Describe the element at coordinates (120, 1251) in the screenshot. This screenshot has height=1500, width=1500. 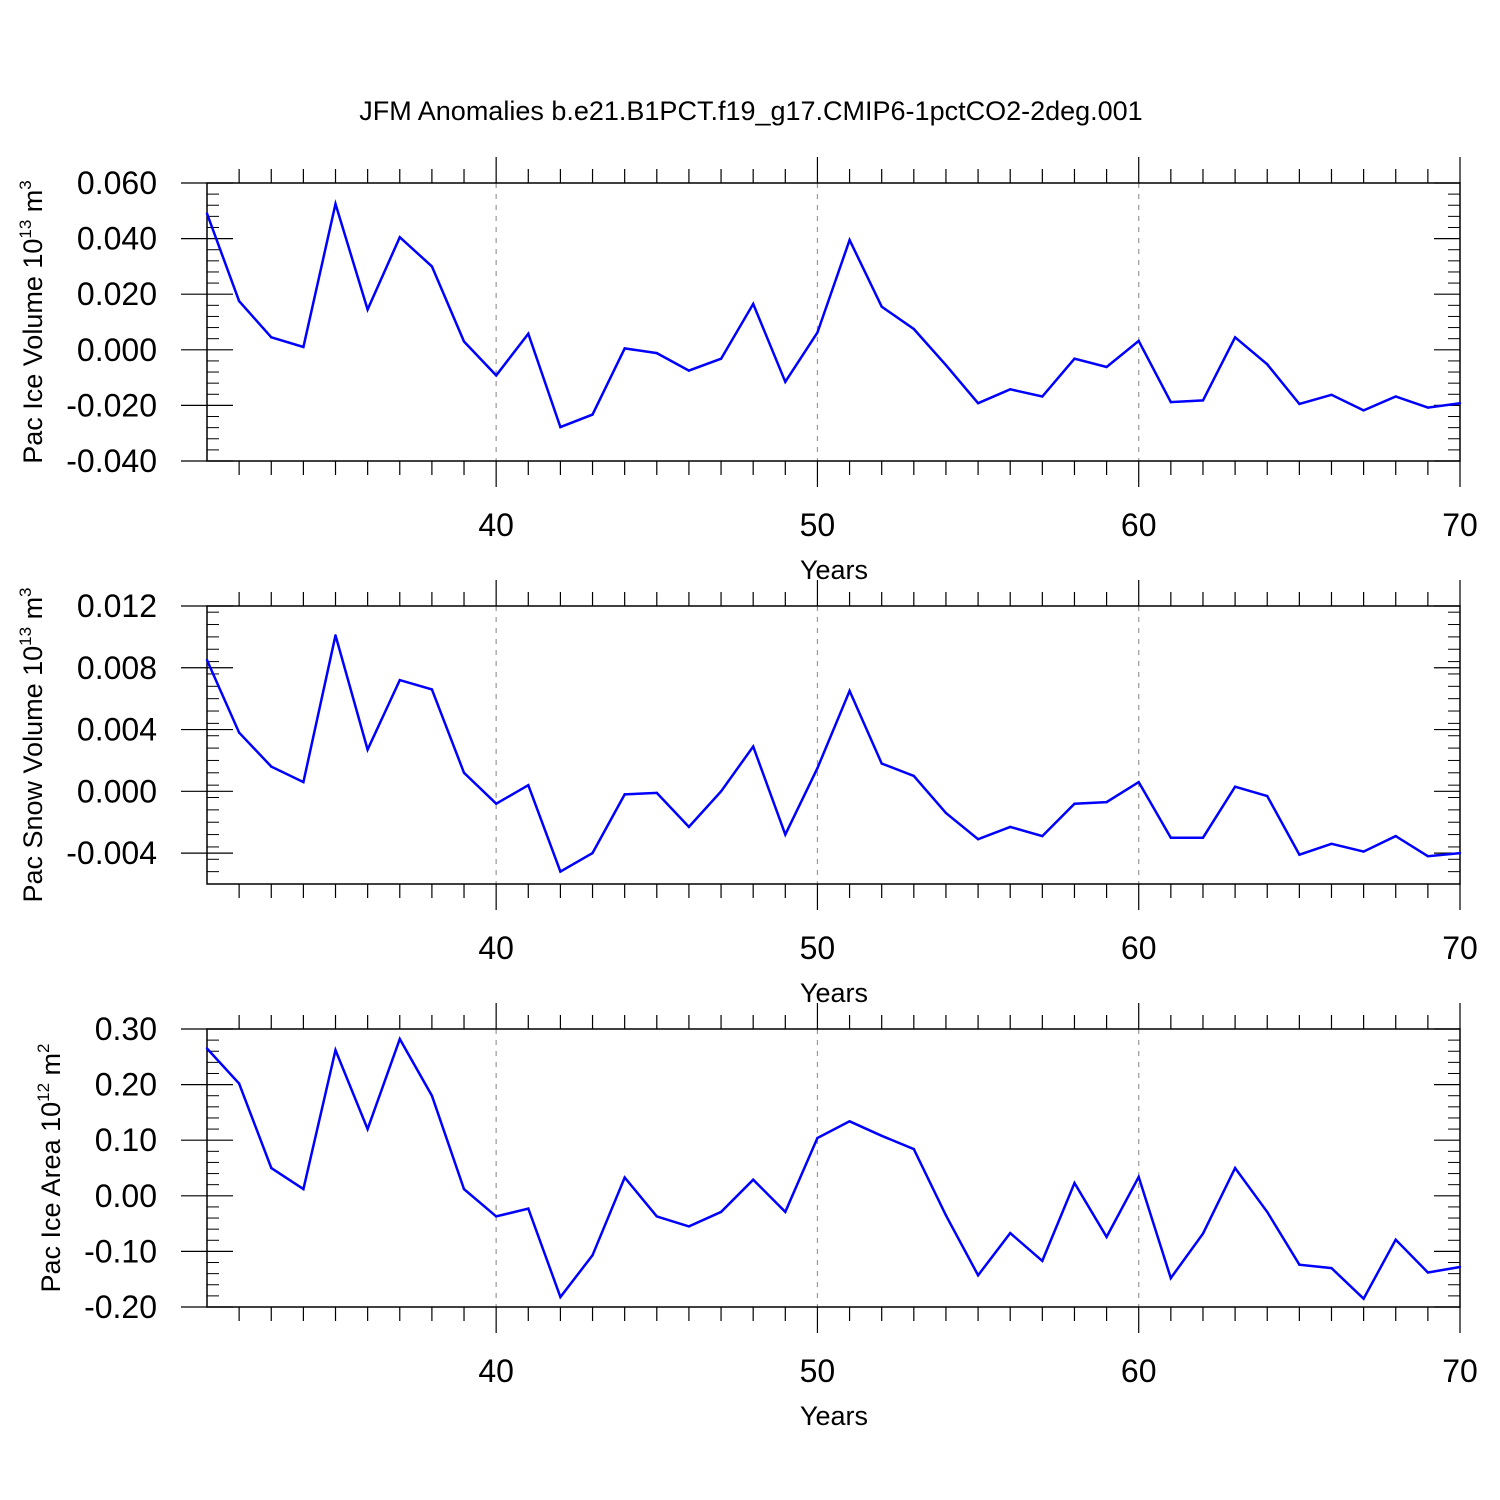
I see `y-tick-label: -0.10` at that location.